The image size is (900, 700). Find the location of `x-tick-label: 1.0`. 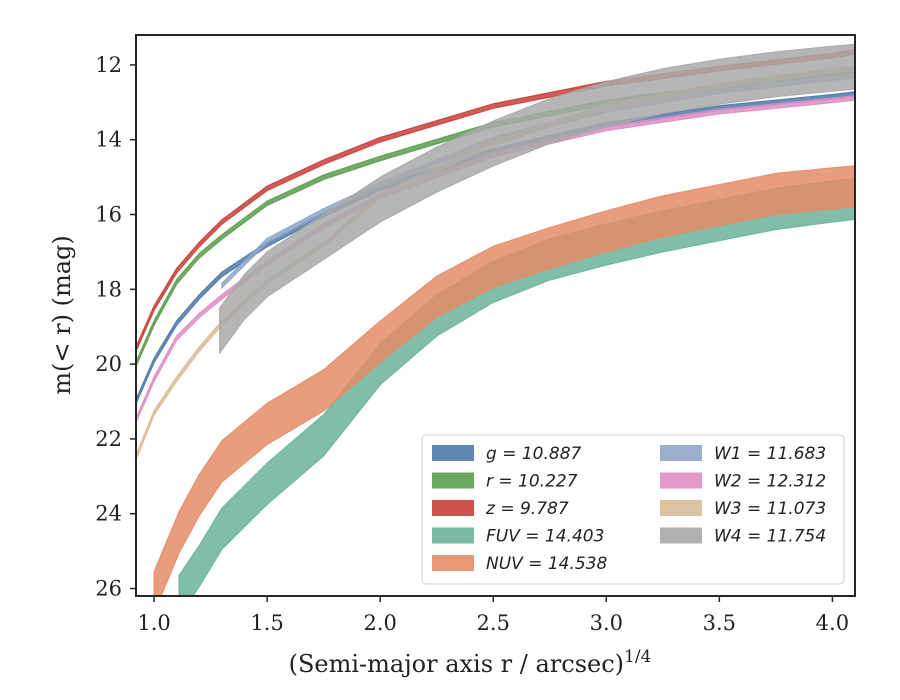

x-tick-label: 1.0 is located at coordinates (153, 623).